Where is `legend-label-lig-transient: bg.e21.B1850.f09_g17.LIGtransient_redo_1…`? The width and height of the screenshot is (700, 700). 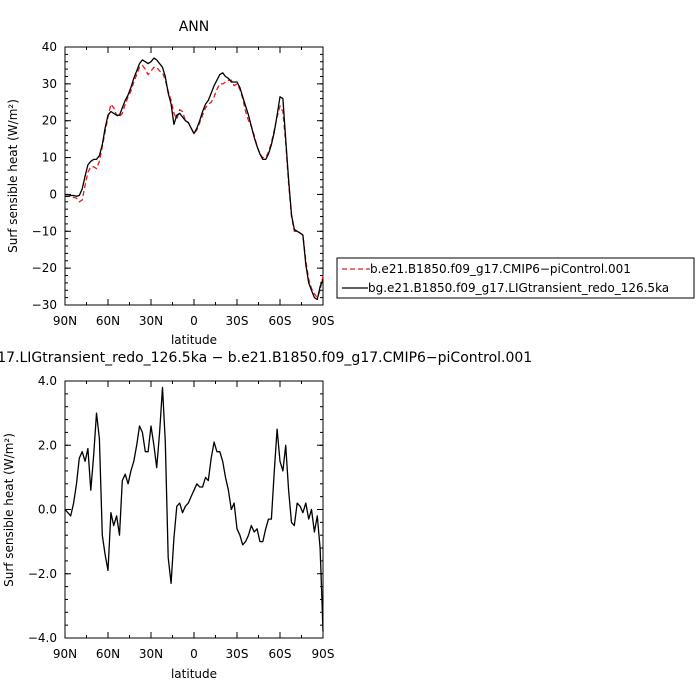
legend-label-lig-transient: bg.e21.B1850.f09_g17.LIGtransient_redo_1… is located at coordinates (518, 288).